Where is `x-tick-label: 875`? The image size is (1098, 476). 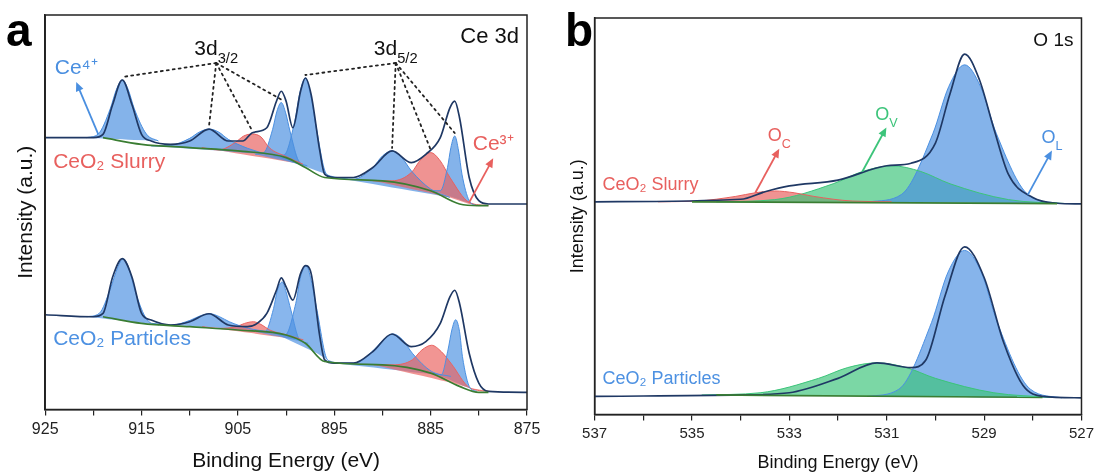
x-tick-label: 875 is located at coordinates (527, 428).